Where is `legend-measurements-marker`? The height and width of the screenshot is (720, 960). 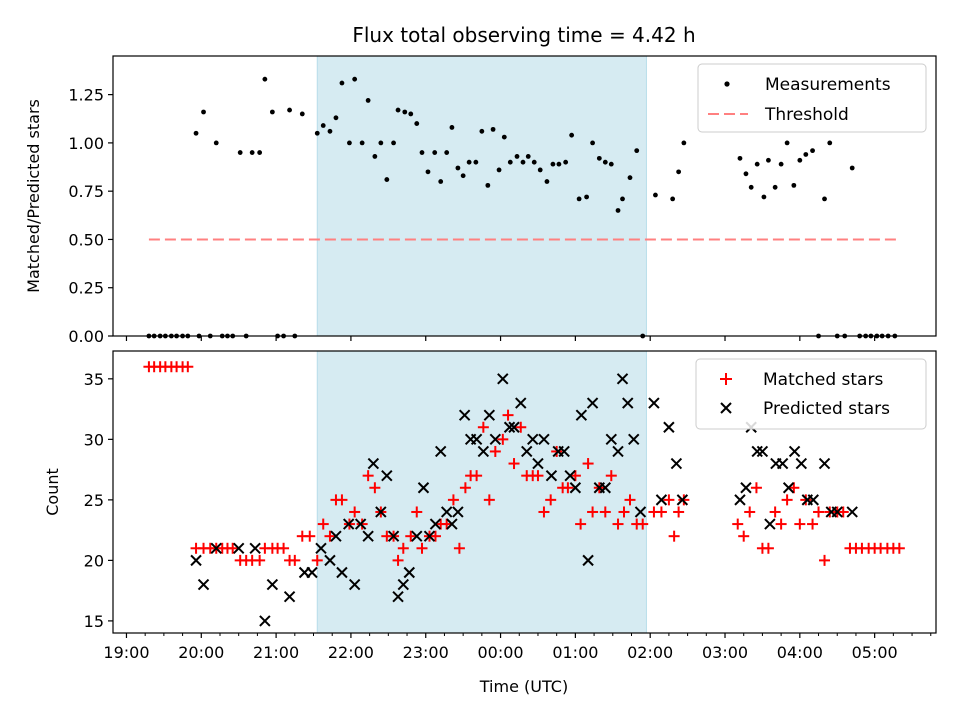 legend-measurements-marker is located at coordinates (727, 84).